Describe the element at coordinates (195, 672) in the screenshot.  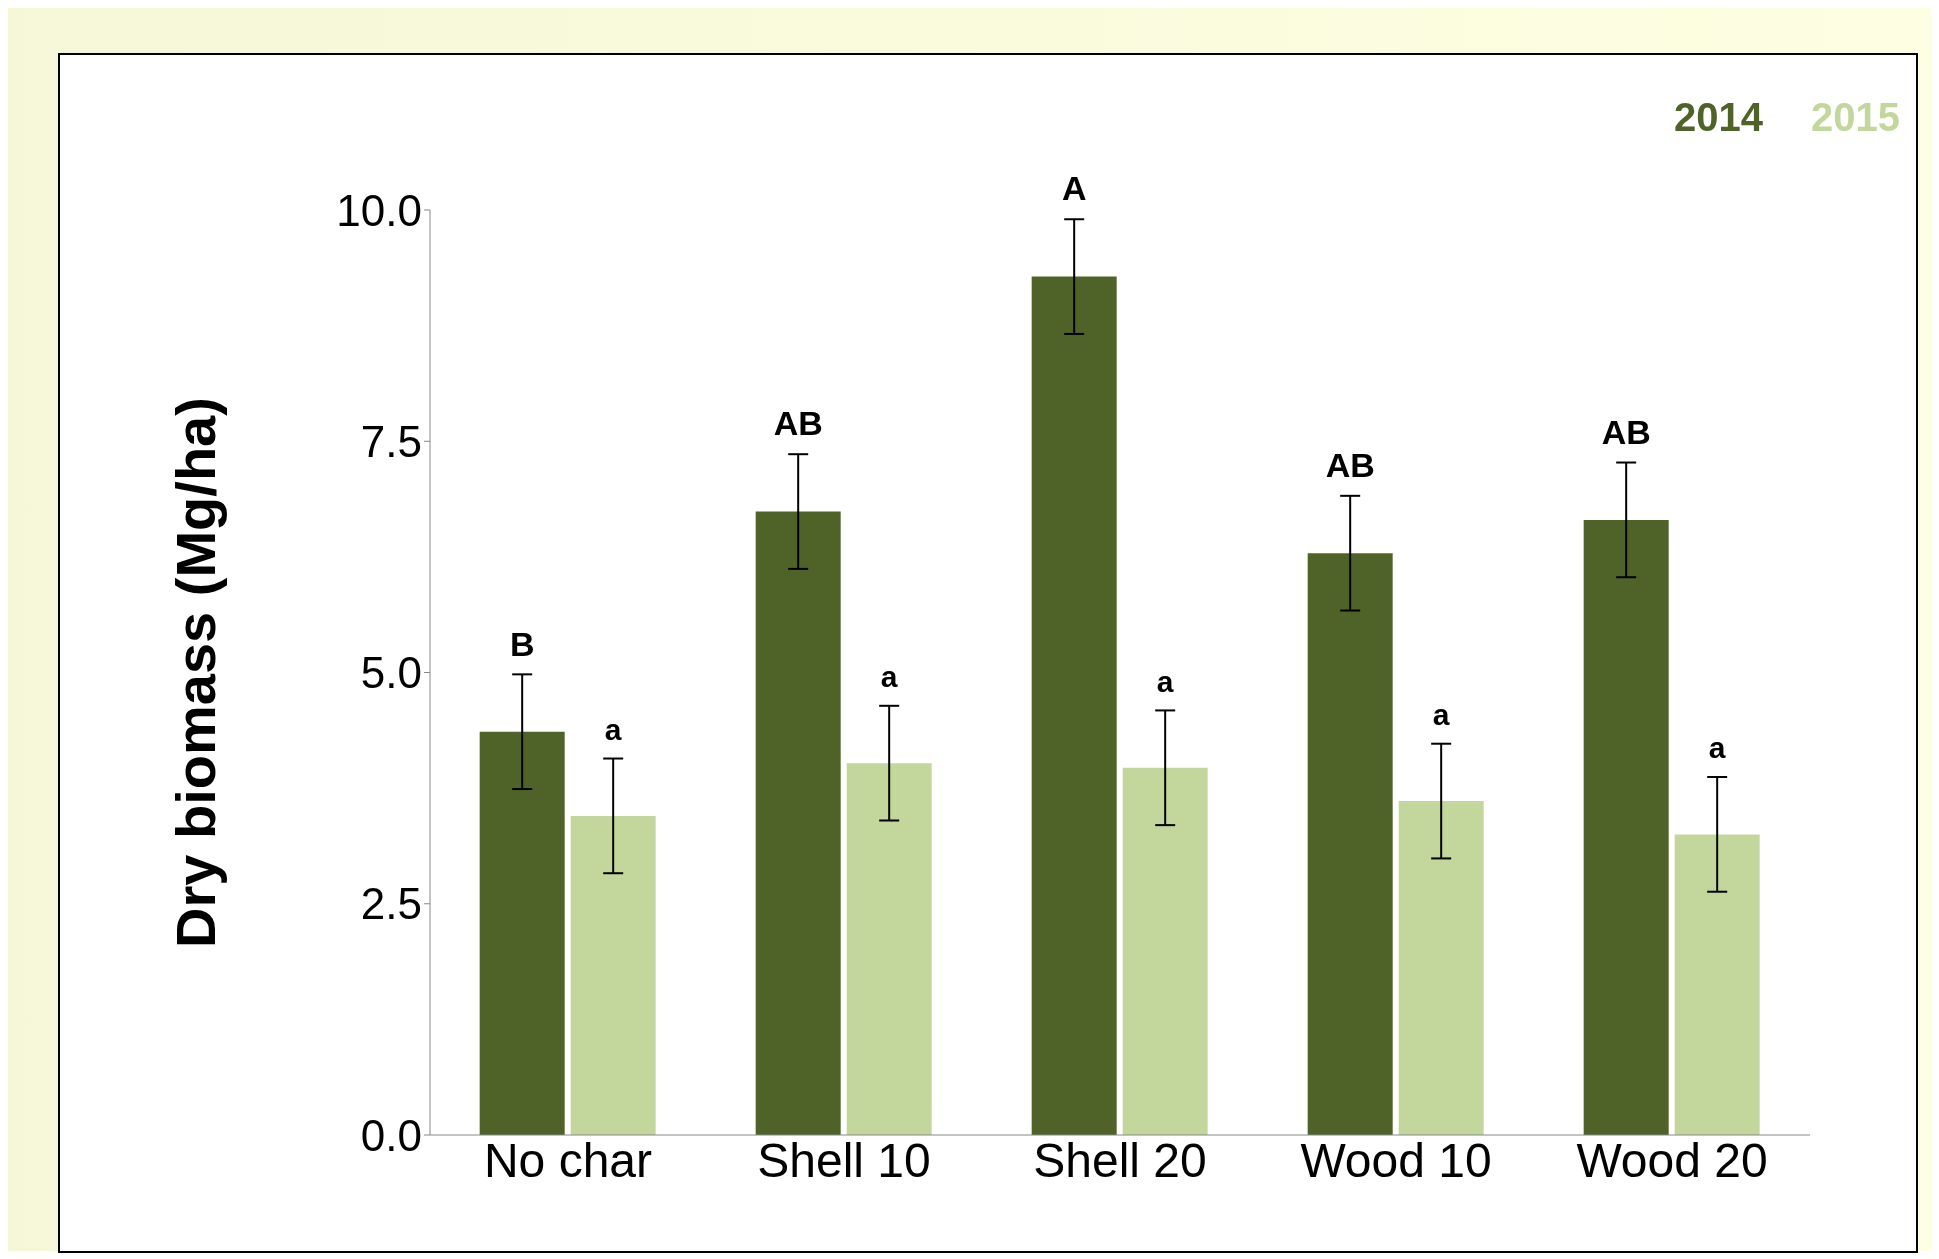
I see `y-axis-title: Dry biomass (Mg/ha)` at that location.